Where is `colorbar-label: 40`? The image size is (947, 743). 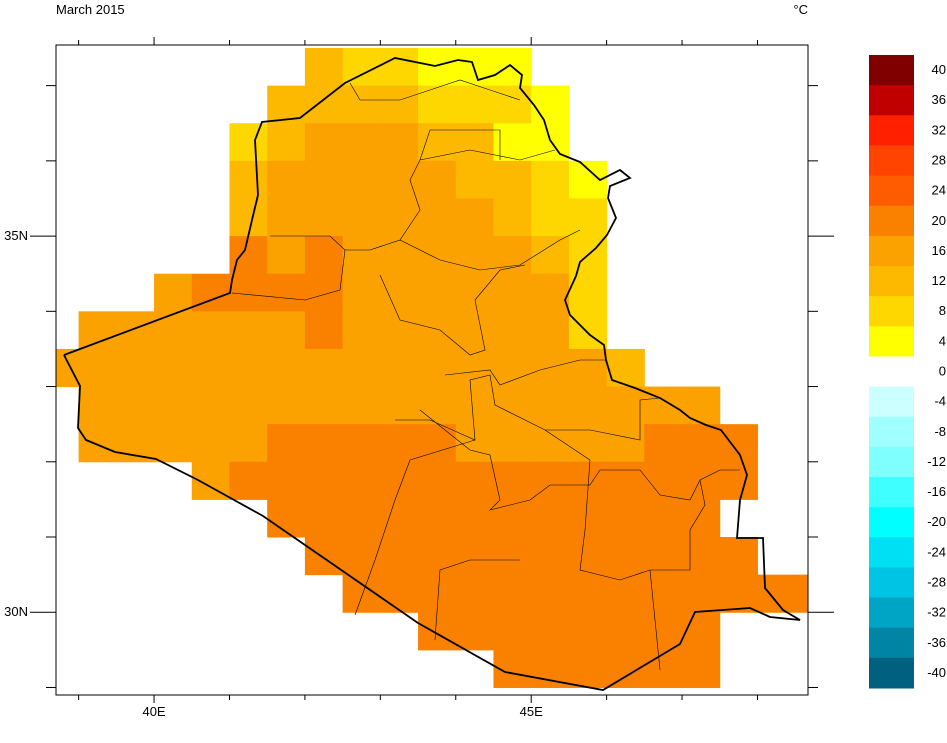 colorbar-label: 40 is located at coordinates (939, 69).